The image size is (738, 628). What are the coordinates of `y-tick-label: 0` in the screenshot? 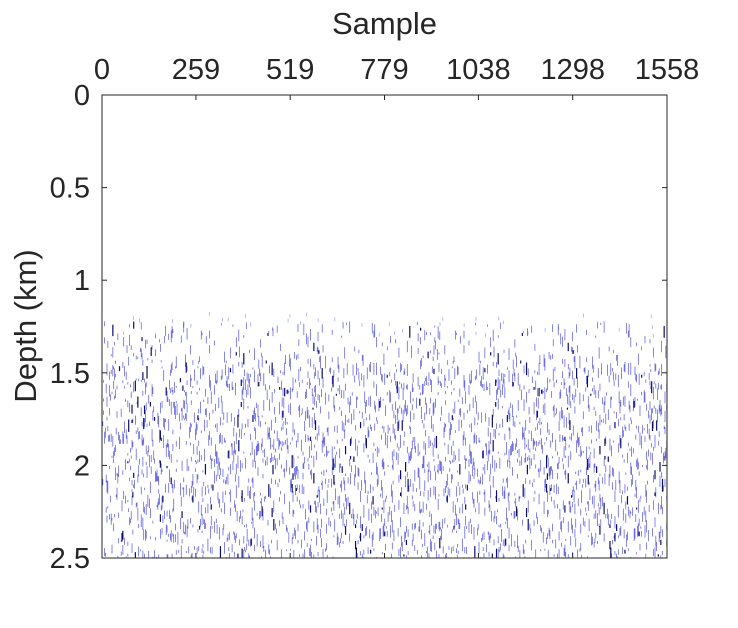 It's located at (82, 96).